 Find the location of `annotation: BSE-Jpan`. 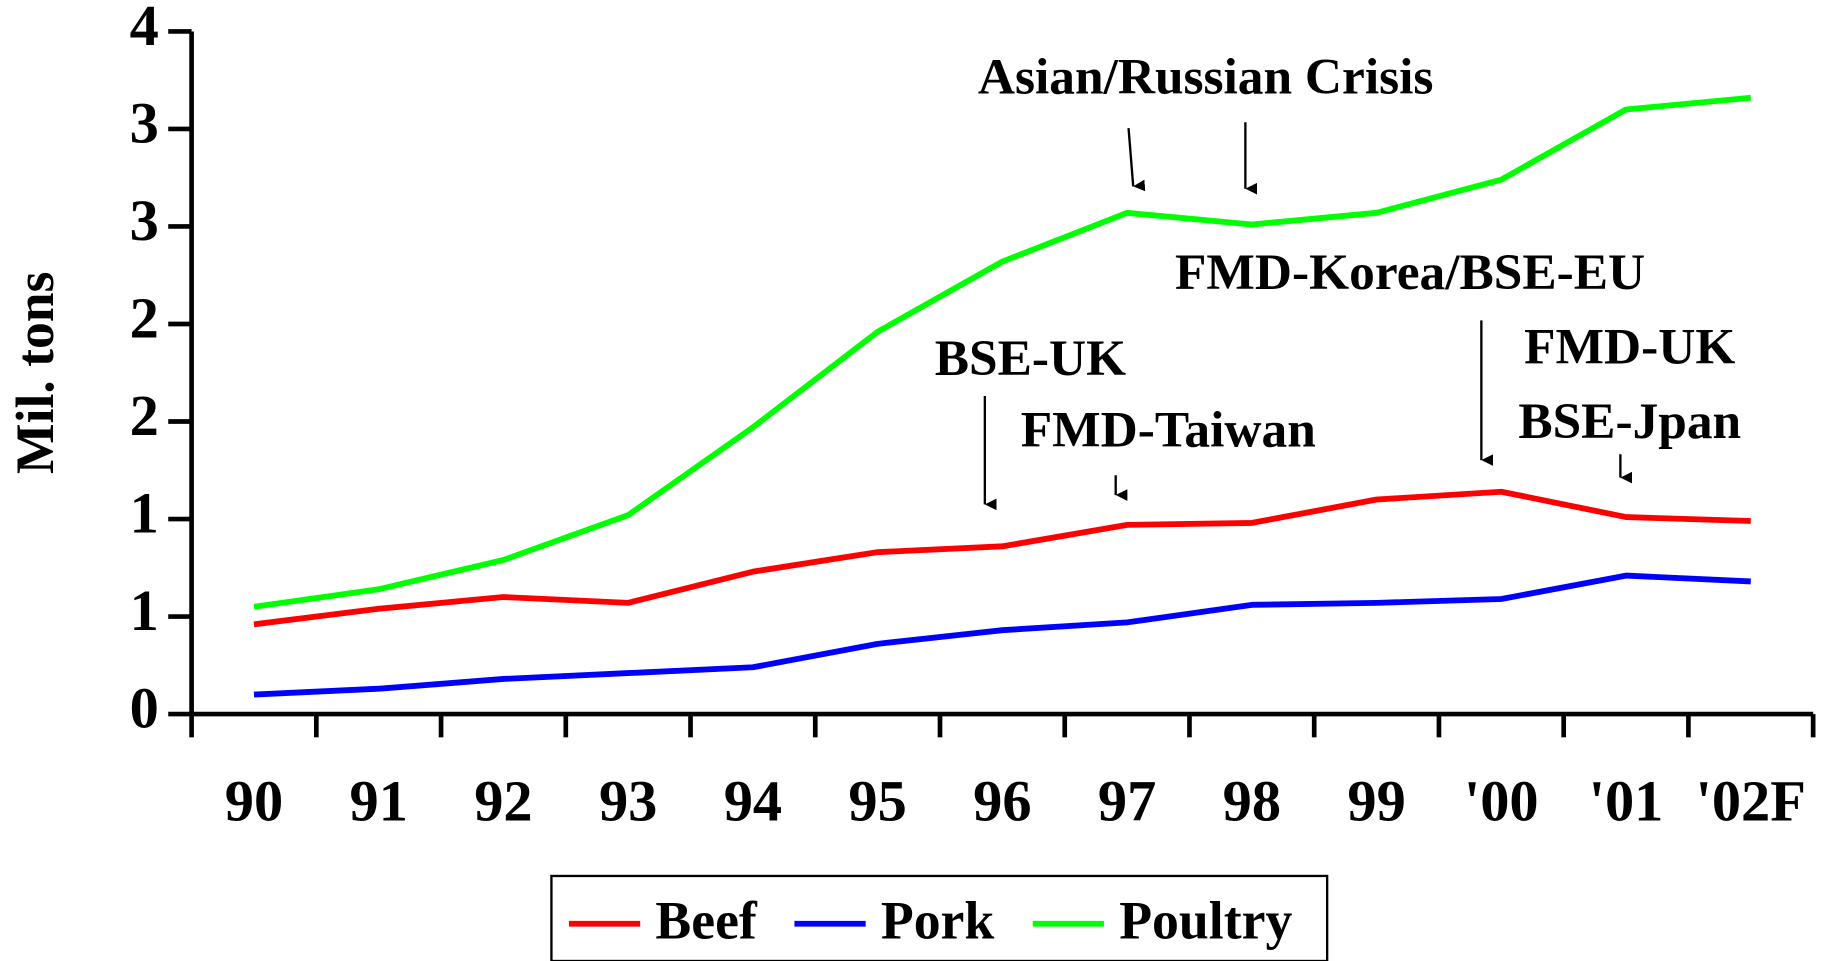

annotation: BSE-Jpan is located at coordinates (1629, 421).